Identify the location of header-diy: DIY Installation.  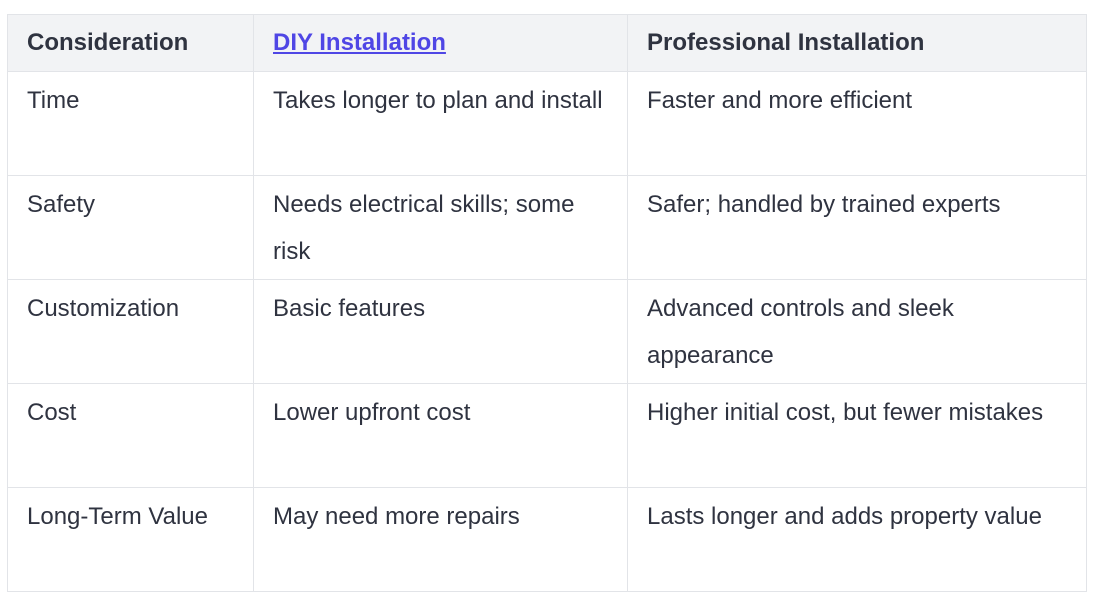
(440, 43).